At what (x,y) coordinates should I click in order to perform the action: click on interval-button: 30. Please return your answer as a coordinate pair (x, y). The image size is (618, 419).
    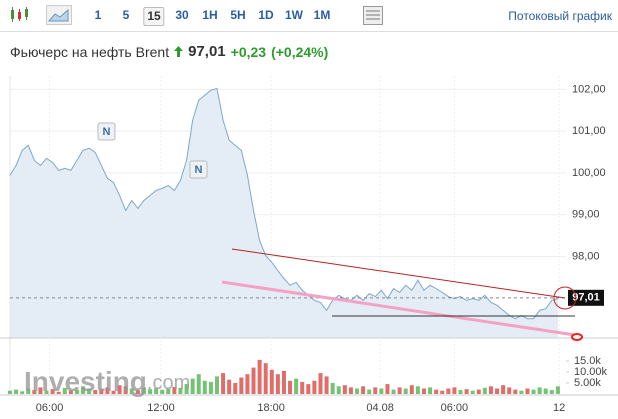
    Looking at the image, I should click on (182, 15).